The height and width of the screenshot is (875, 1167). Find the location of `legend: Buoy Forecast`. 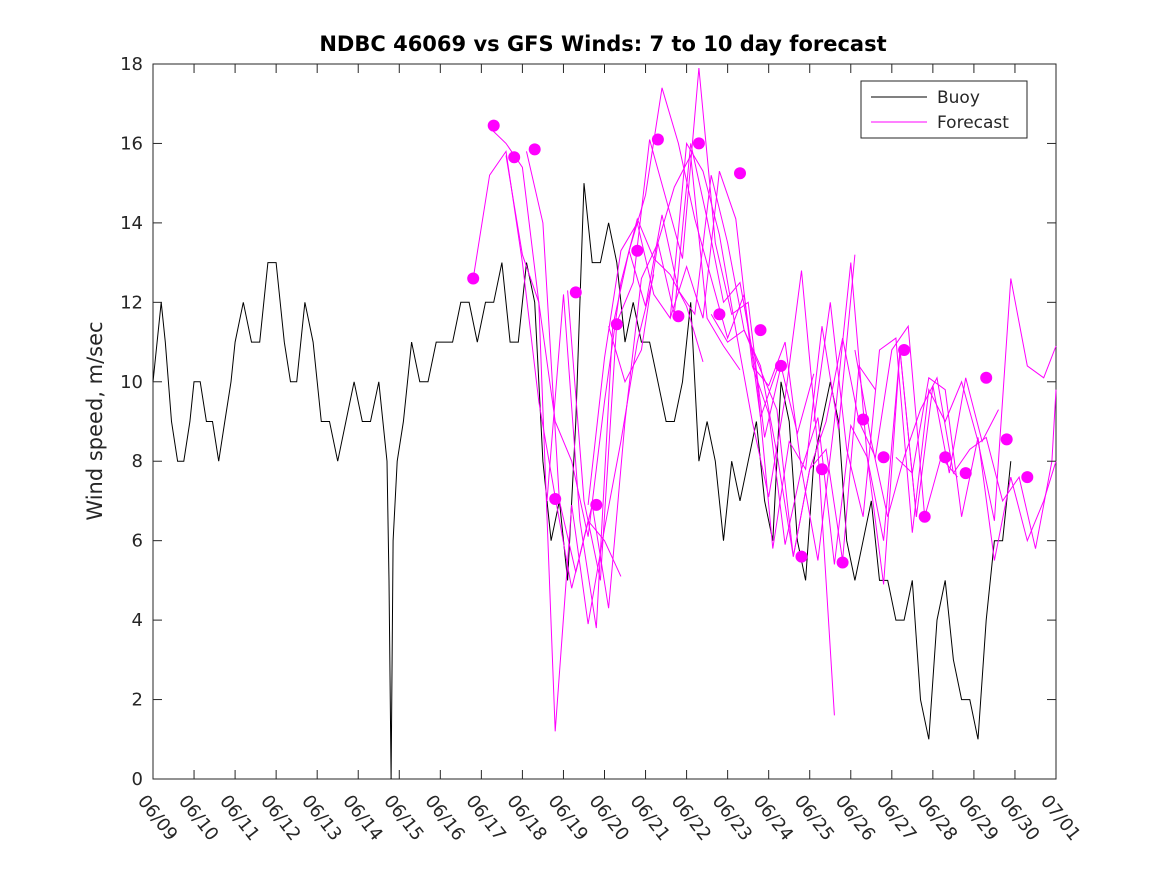

legend: Buoy Forecast is located at coordinates (944, 109).